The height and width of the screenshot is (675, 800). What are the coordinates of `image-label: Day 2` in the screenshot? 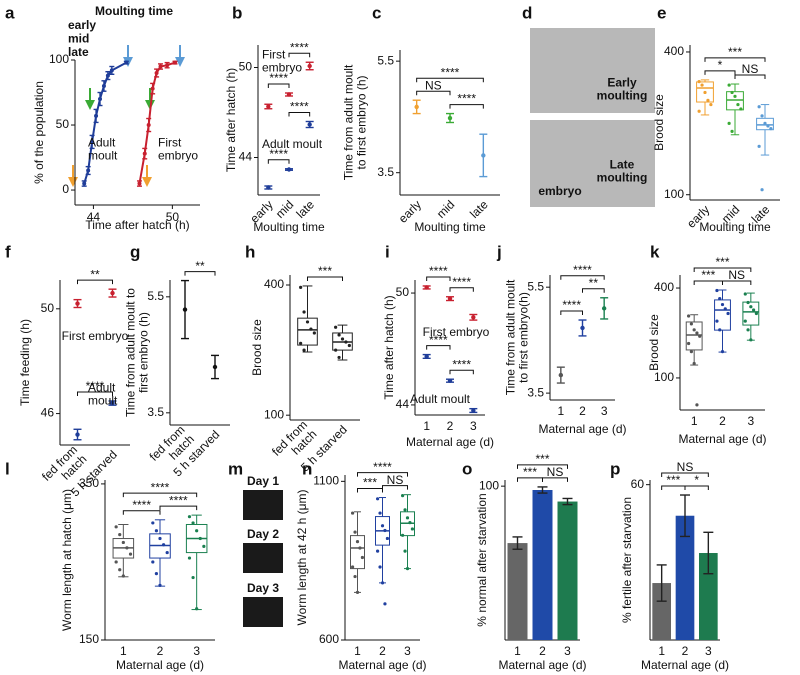 It's located at (263, 534).